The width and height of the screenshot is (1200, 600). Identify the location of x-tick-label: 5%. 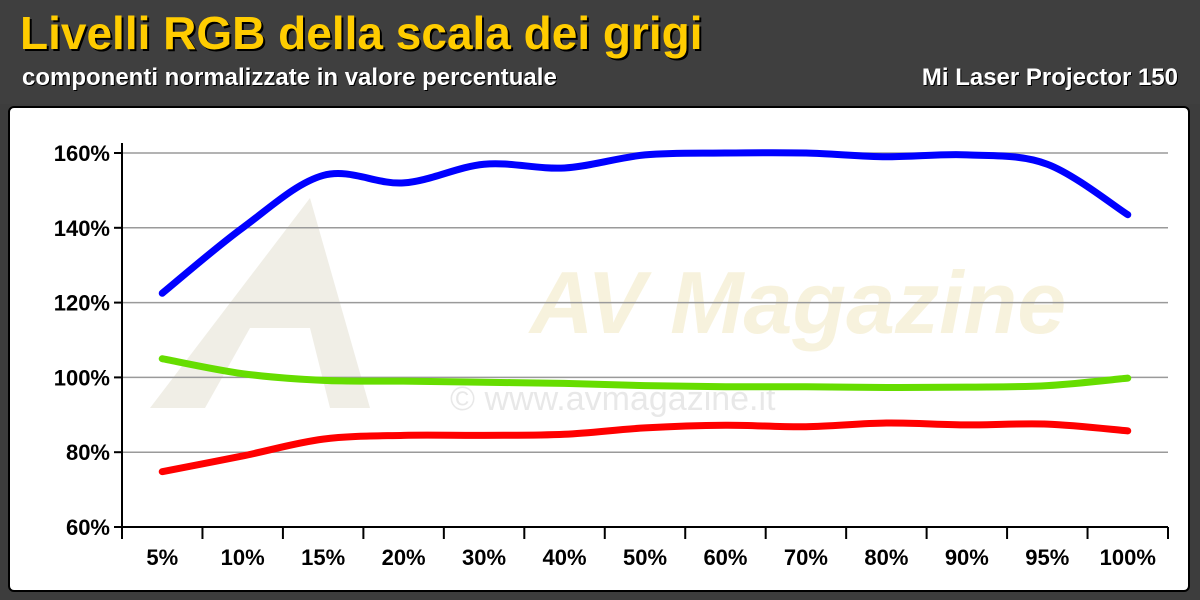
(162, 557).